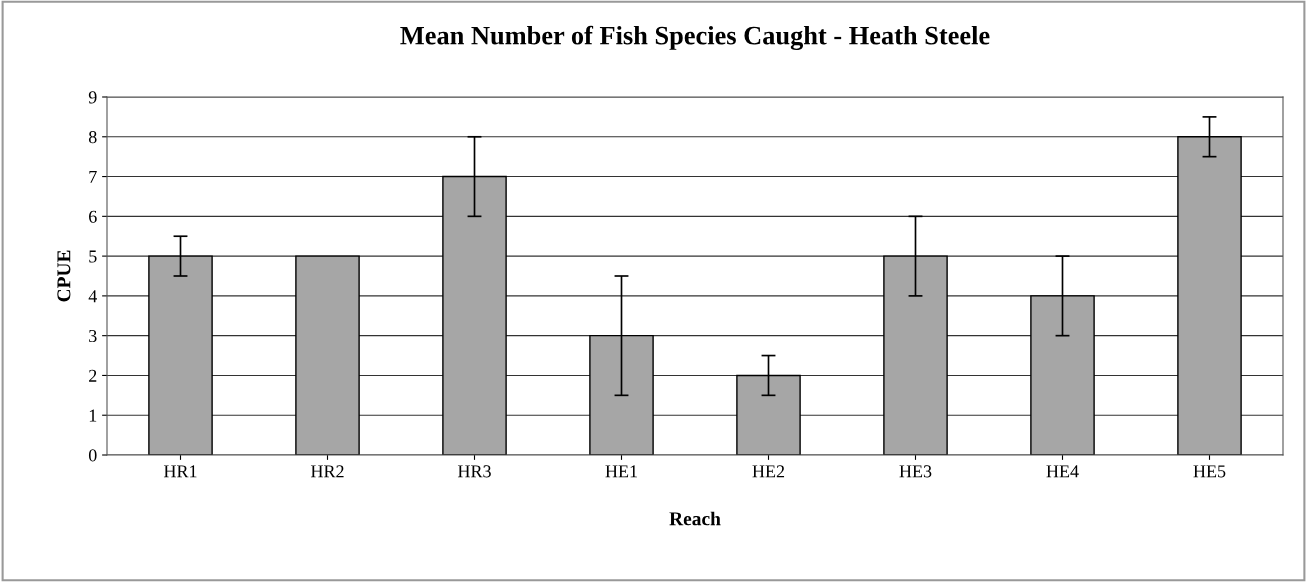 This screenshot has width=1307, height=582. What do you see at coordinates (92, 137) in the screenshot?
I see `y-tick-label: 8` at bounding box center [92, 137].